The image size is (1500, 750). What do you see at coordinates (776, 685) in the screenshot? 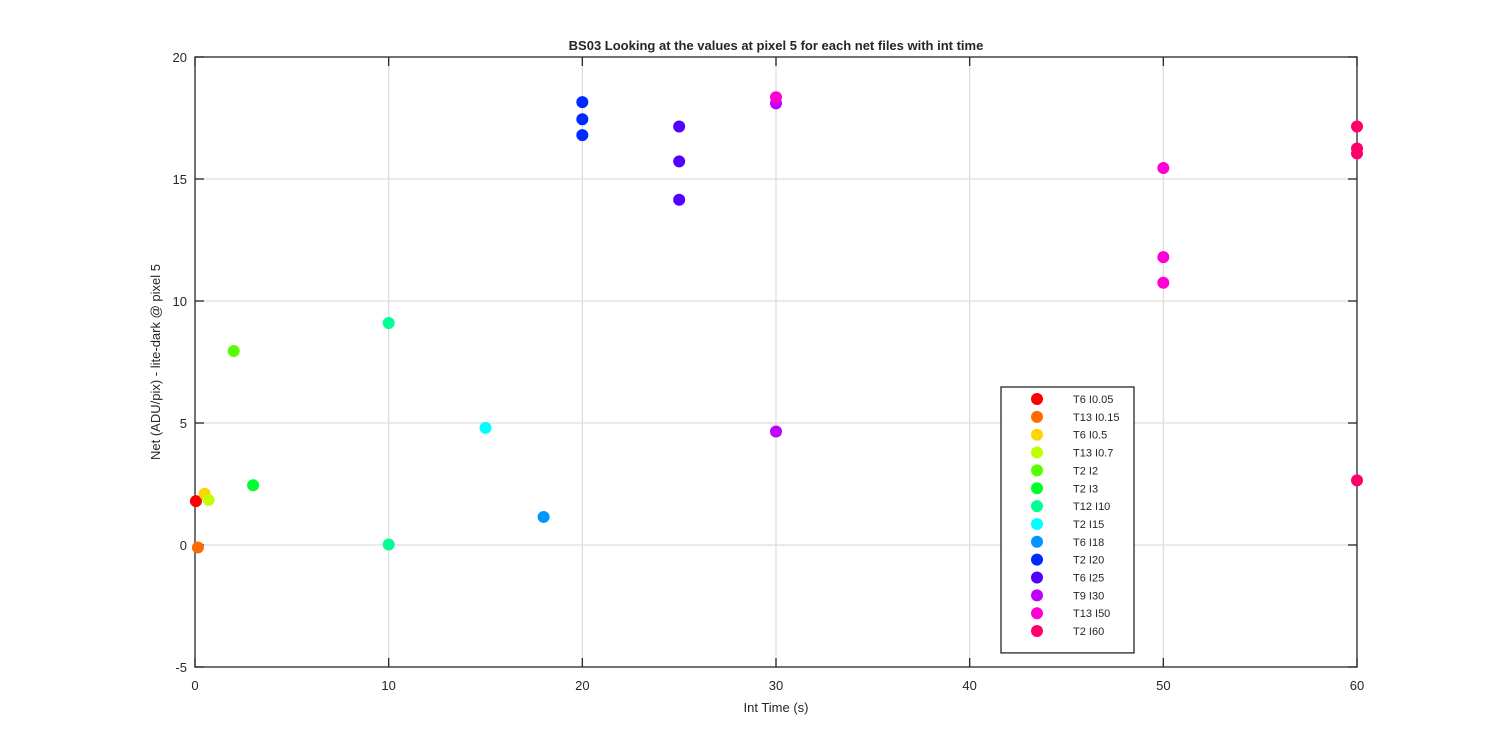
I see `x-tick-label: 30` at bounding box center [776, 685].